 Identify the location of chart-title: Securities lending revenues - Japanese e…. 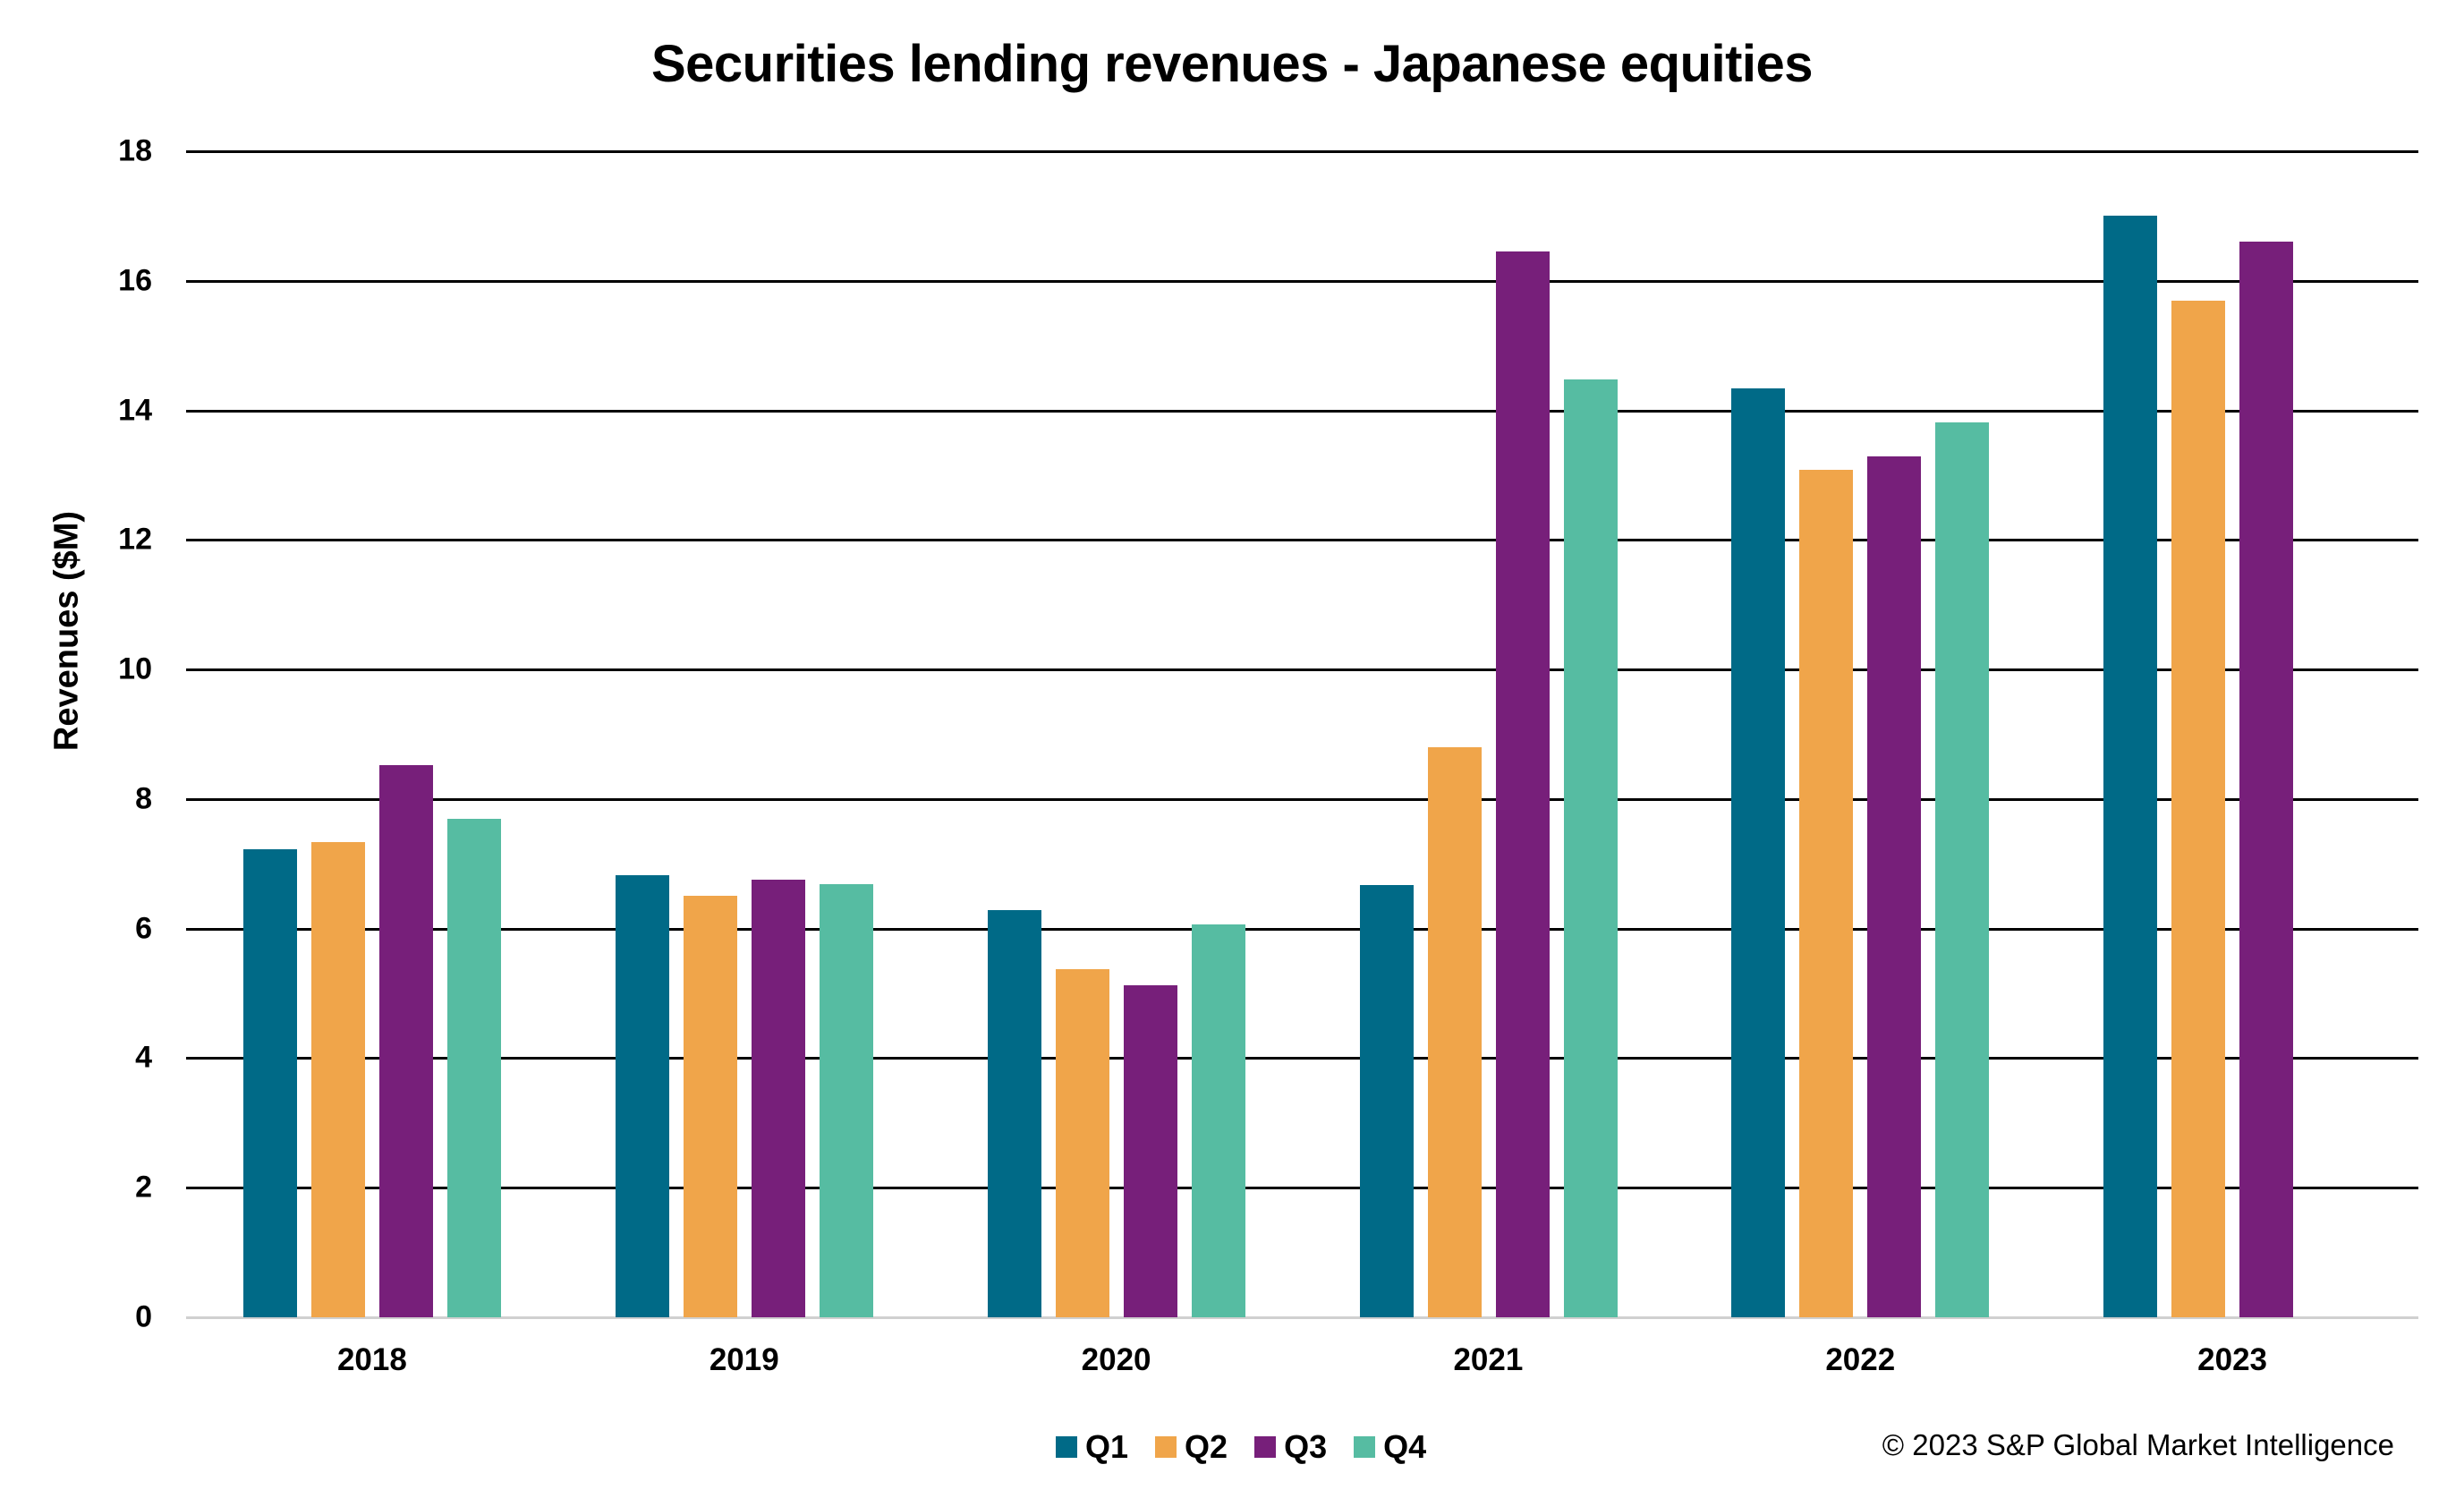
(1232, 64).